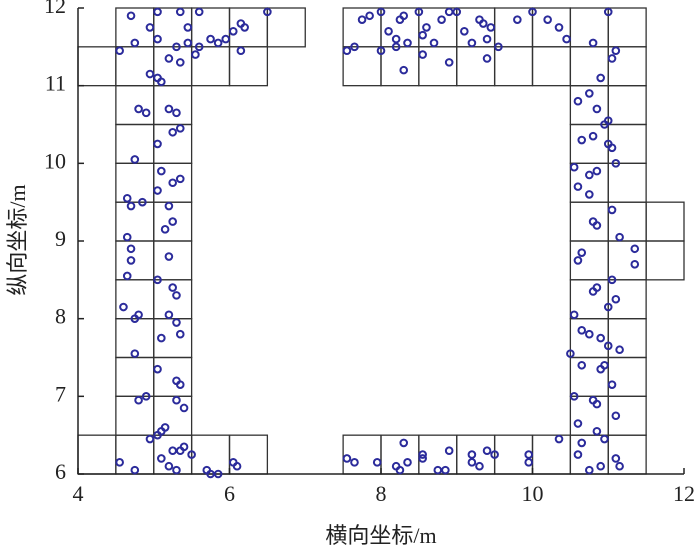  I want to click on y-tick-label: 7, so click(60, 393).